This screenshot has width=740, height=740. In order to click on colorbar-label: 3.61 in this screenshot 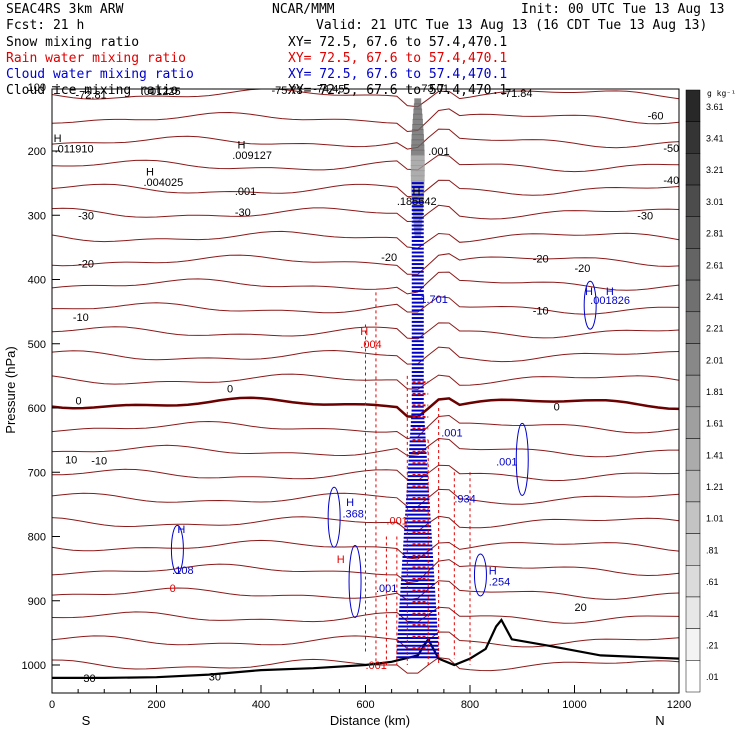, I will do `click(715, 107)`.